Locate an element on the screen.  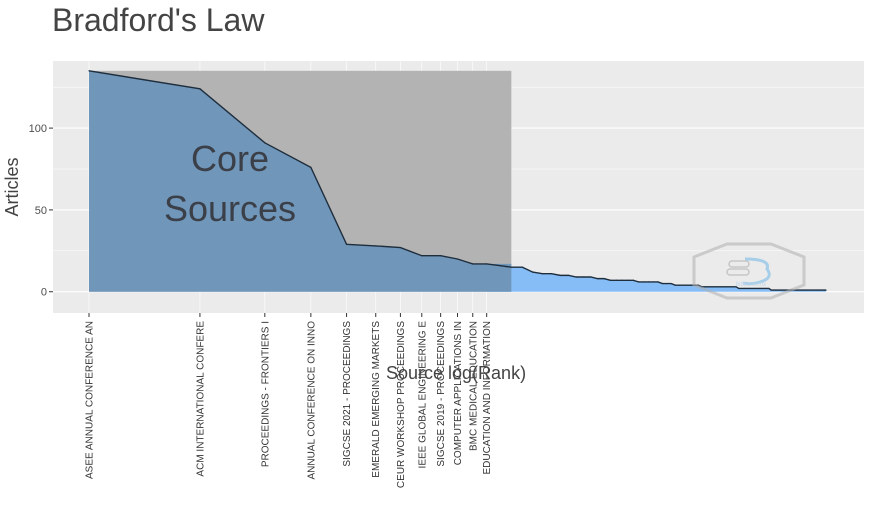
x-tick-label: SIGCSE 2019 - PROCEEDINGS is located at coordinates (441, 394).